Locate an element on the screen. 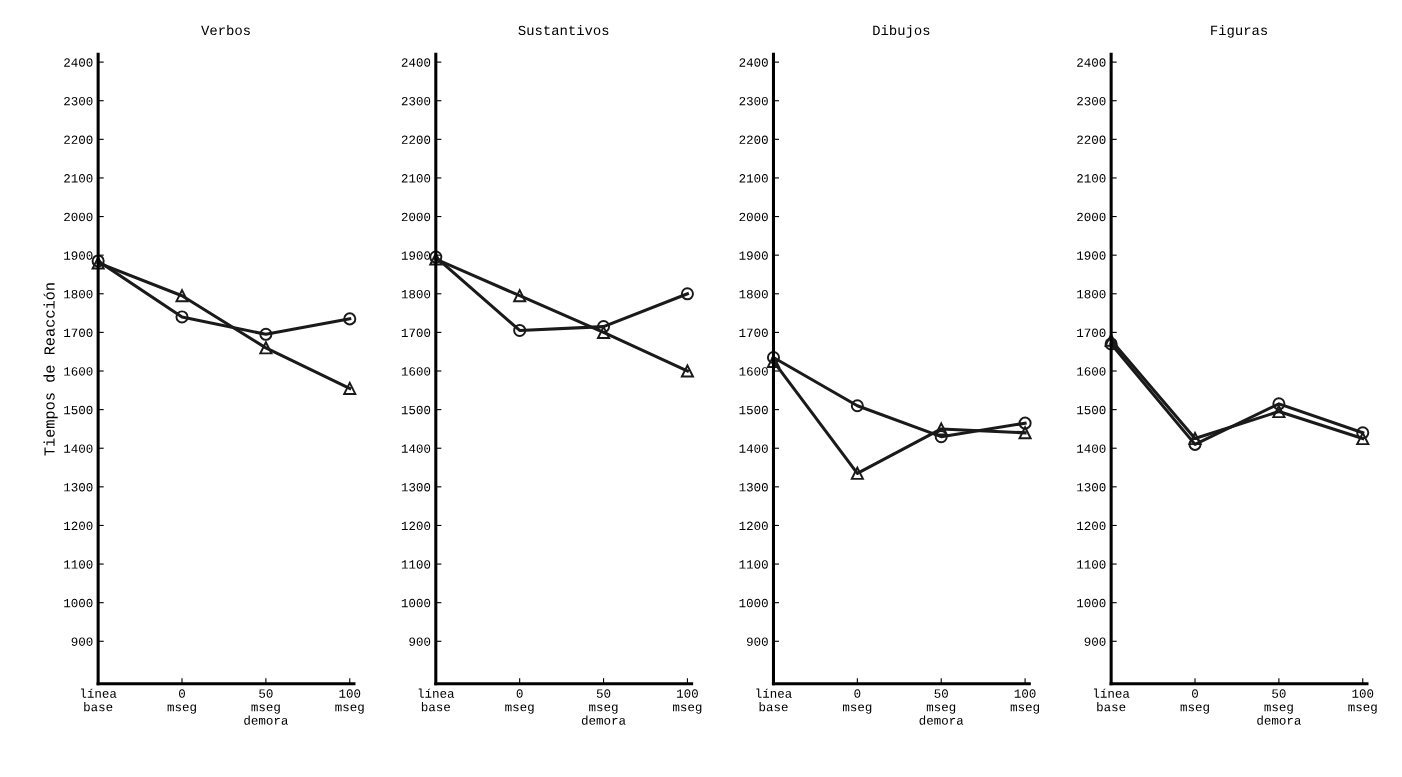 Image resolution: width=1402 pixels, height=777 pixels. chart-title: Figuras is located at coordinates (1239, 31).